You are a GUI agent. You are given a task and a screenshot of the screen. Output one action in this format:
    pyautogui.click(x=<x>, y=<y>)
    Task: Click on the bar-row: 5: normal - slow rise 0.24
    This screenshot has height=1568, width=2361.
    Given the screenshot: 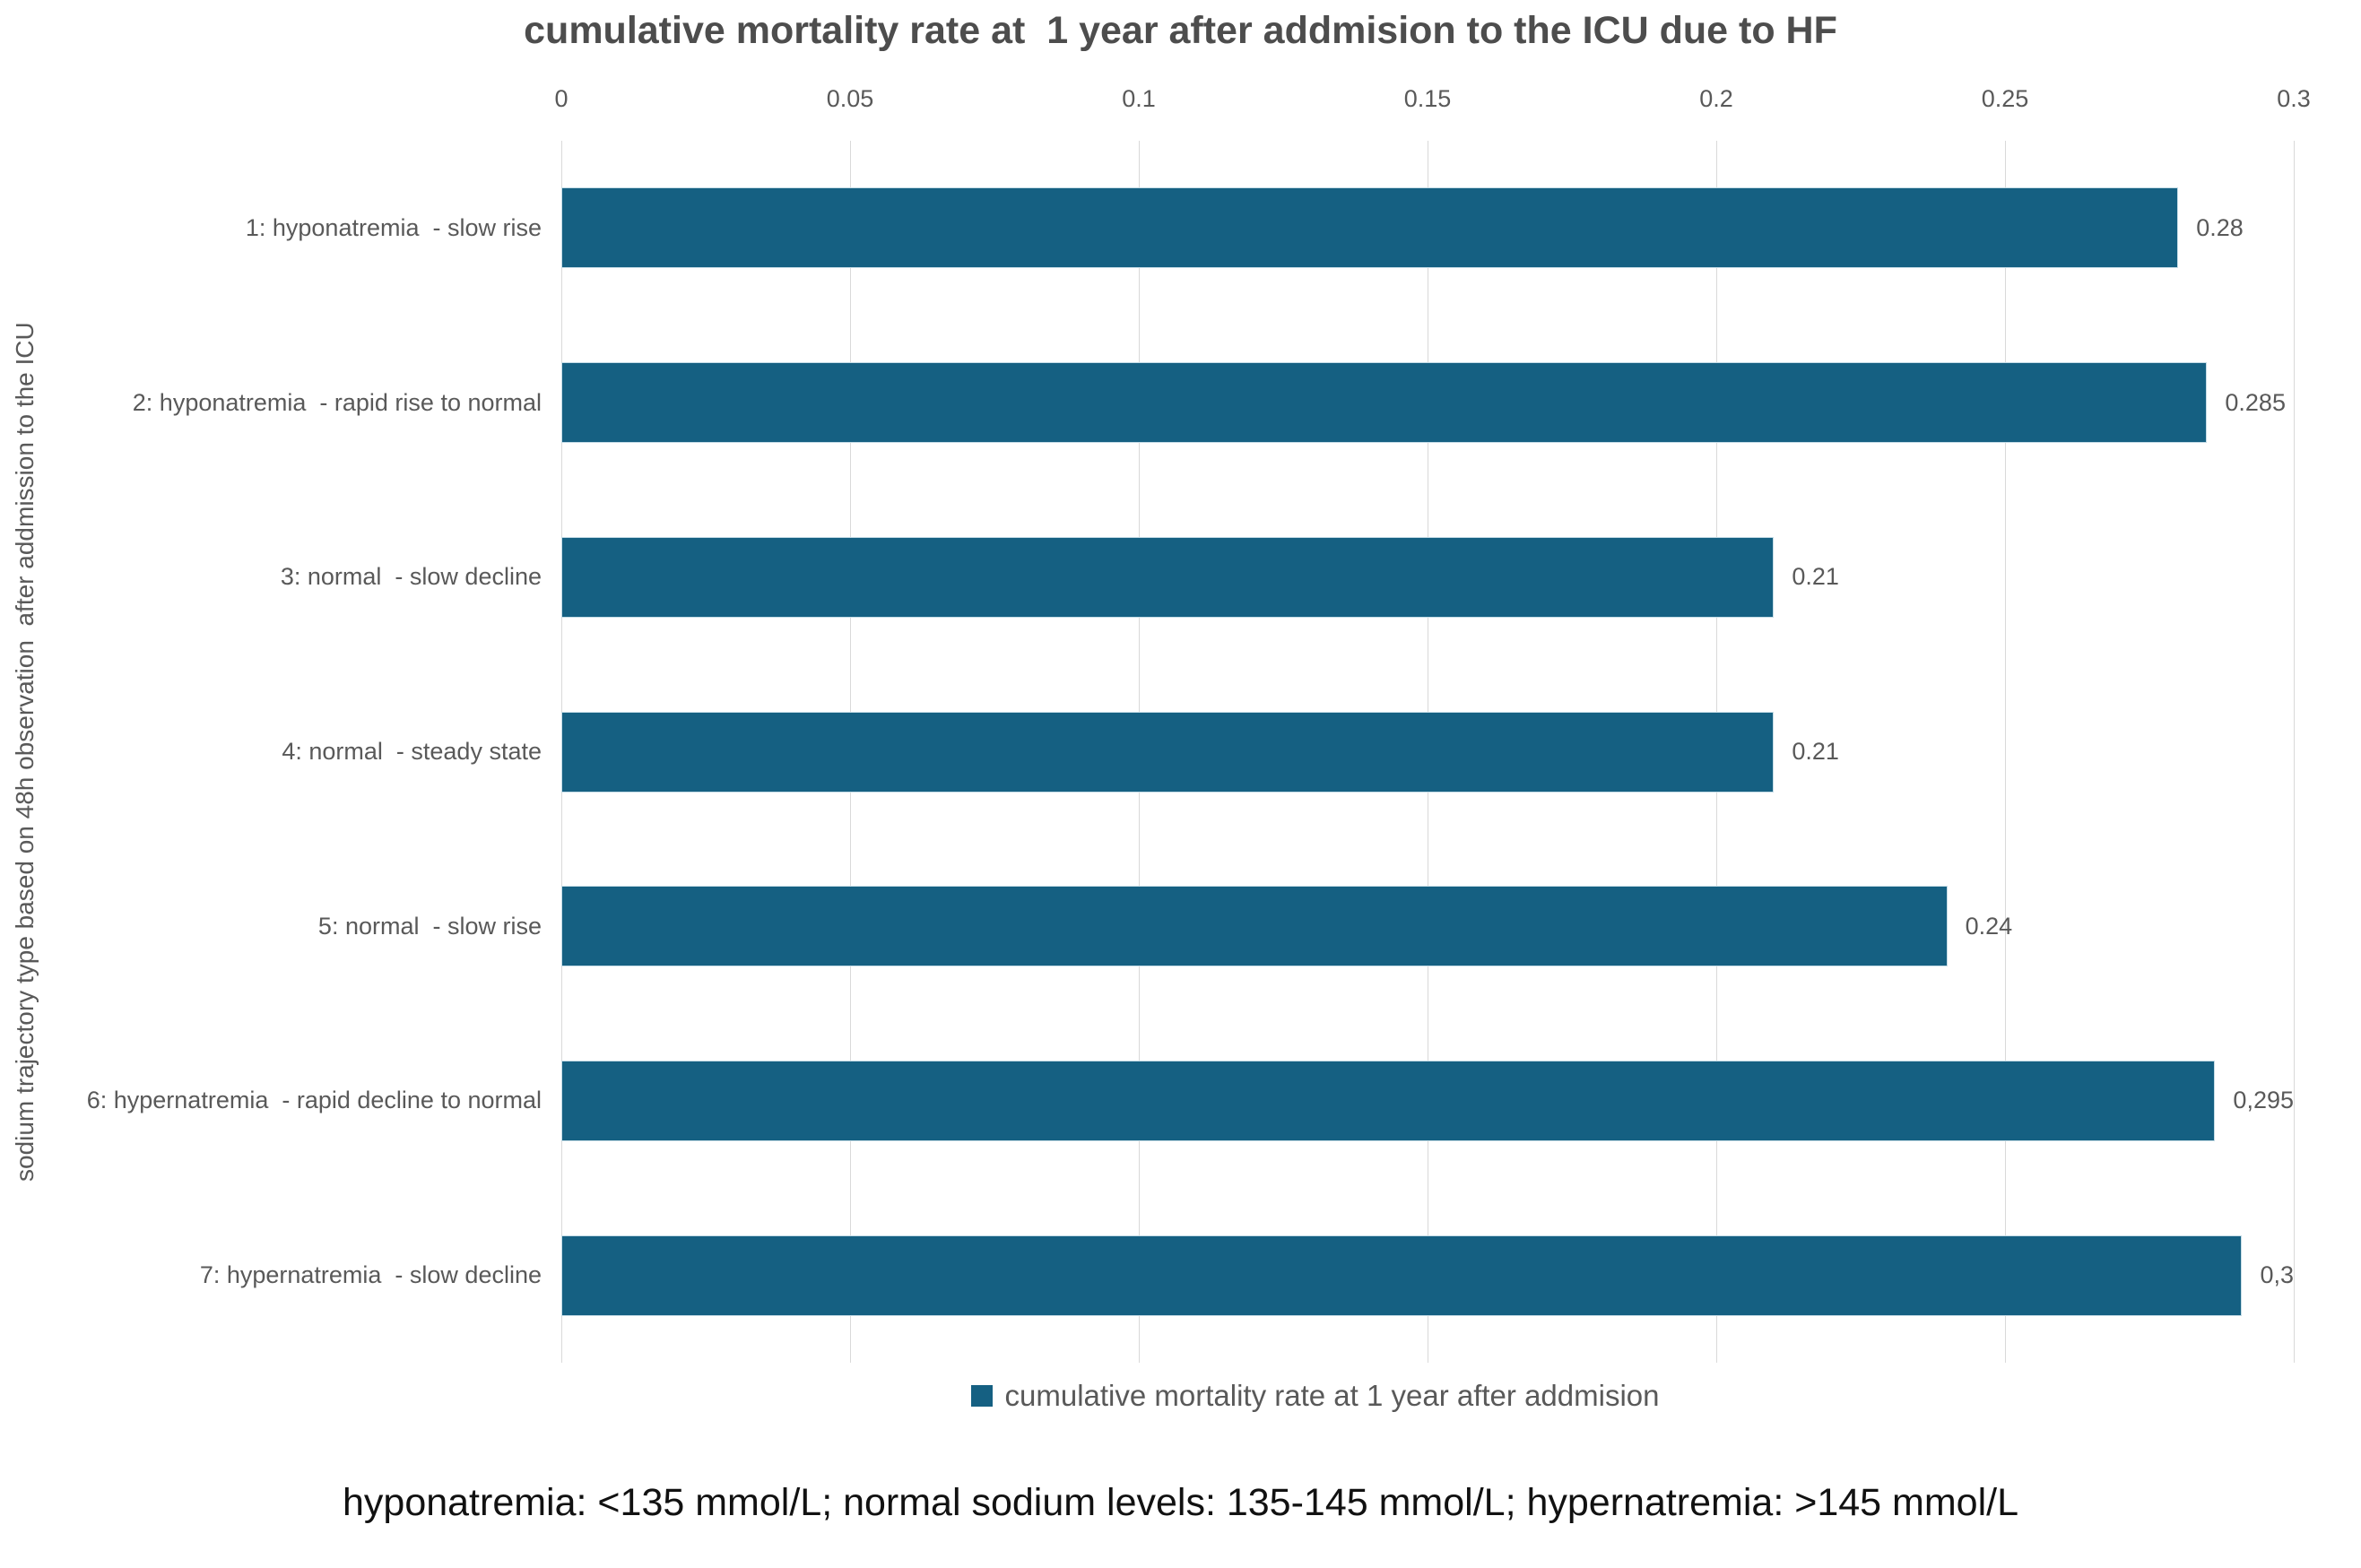 What is the action you would take?
    pyautogui.click(x=1306, y=926)
    